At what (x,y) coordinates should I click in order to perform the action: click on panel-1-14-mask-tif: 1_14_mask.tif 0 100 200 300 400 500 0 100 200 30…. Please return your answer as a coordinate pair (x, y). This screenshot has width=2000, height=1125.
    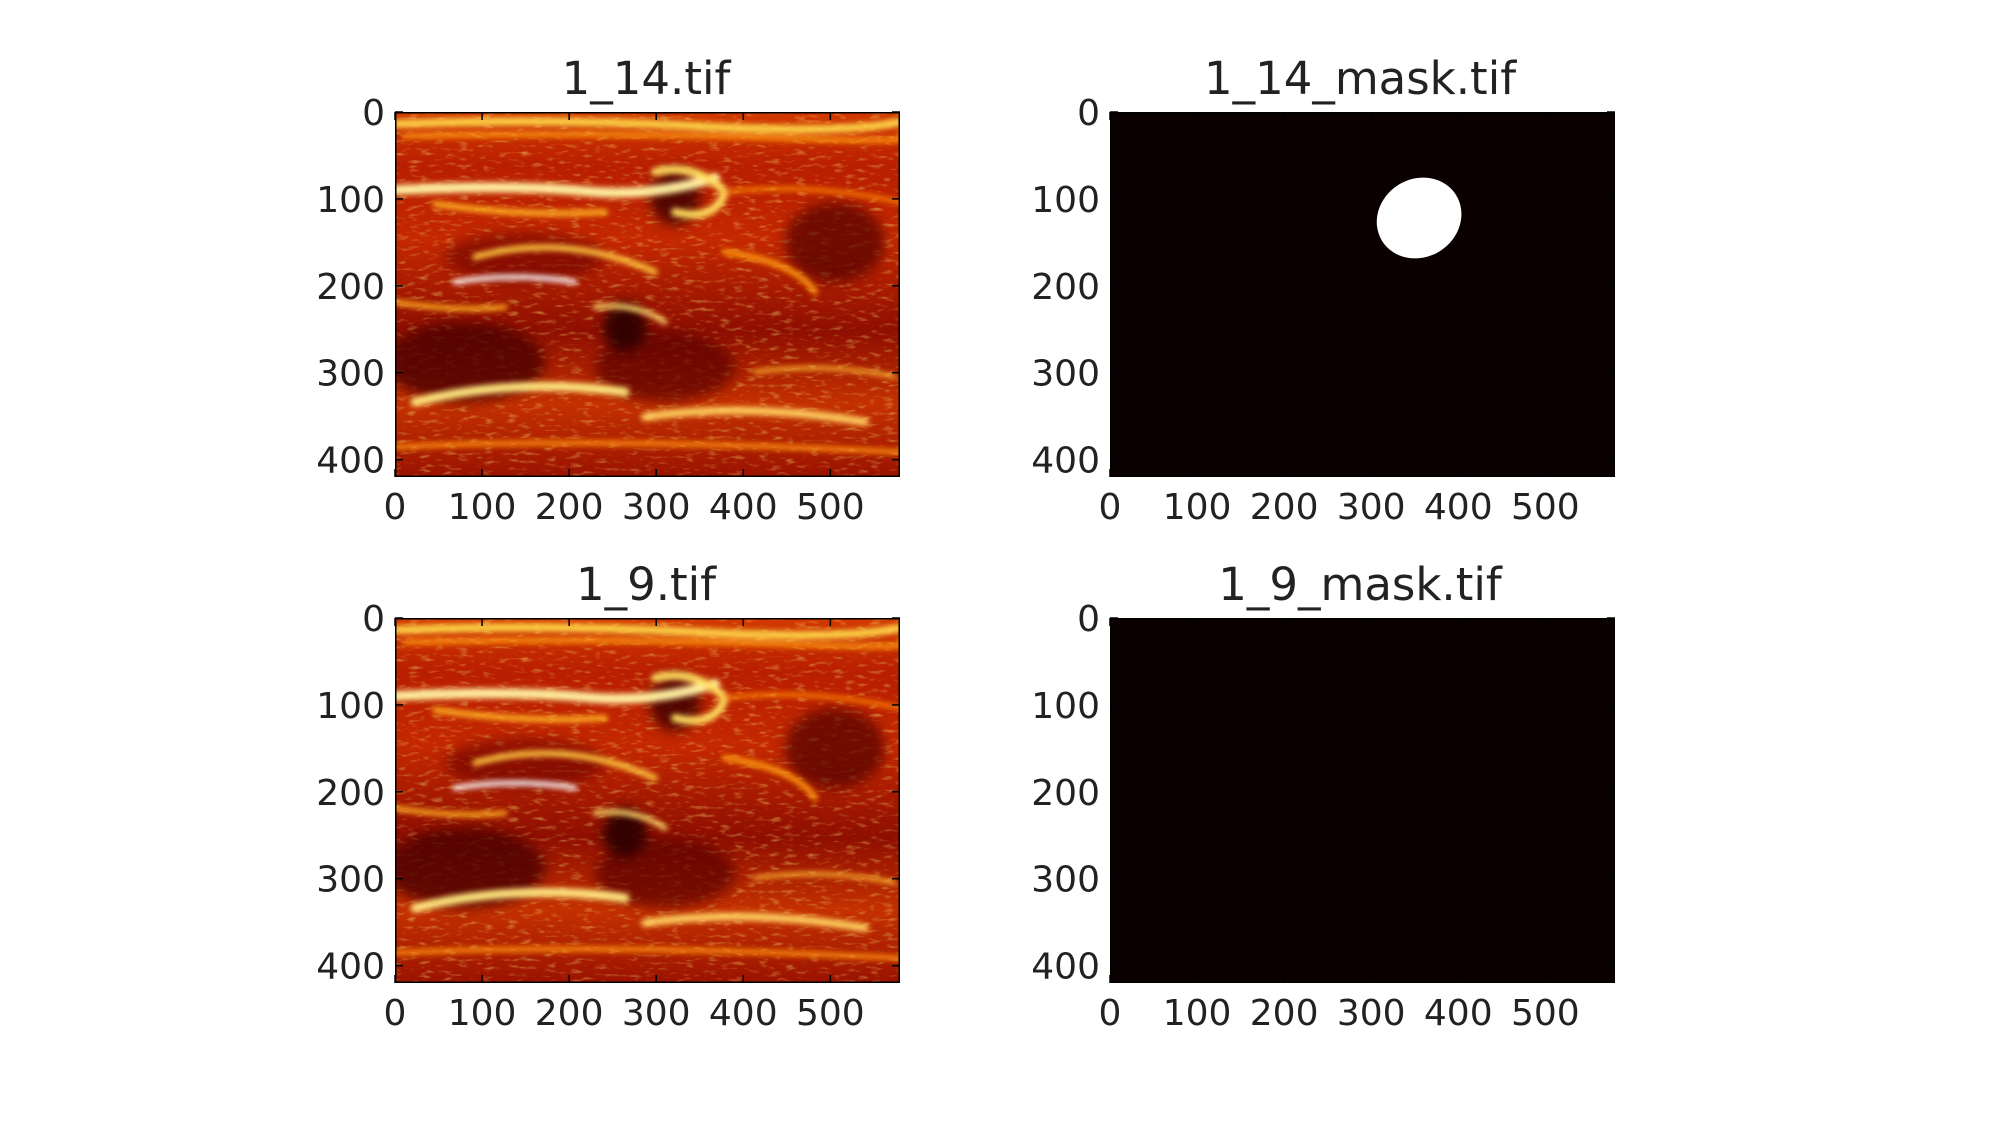
    Looking at the image, I should click on (1323, 290).